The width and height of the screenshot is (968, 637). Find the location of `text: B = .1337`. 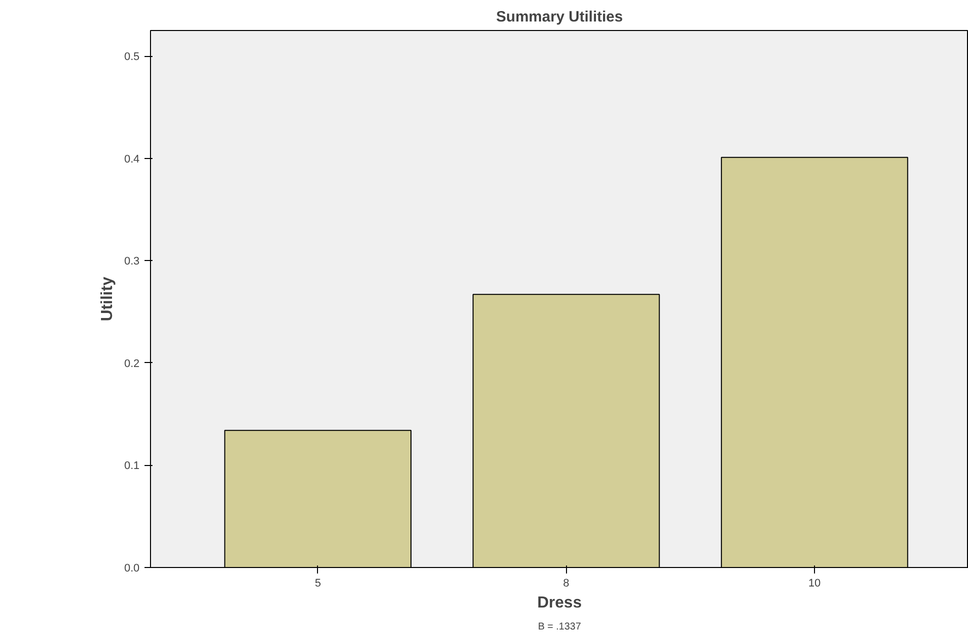

text: B = .1337 is located at coordinates (560, 627).